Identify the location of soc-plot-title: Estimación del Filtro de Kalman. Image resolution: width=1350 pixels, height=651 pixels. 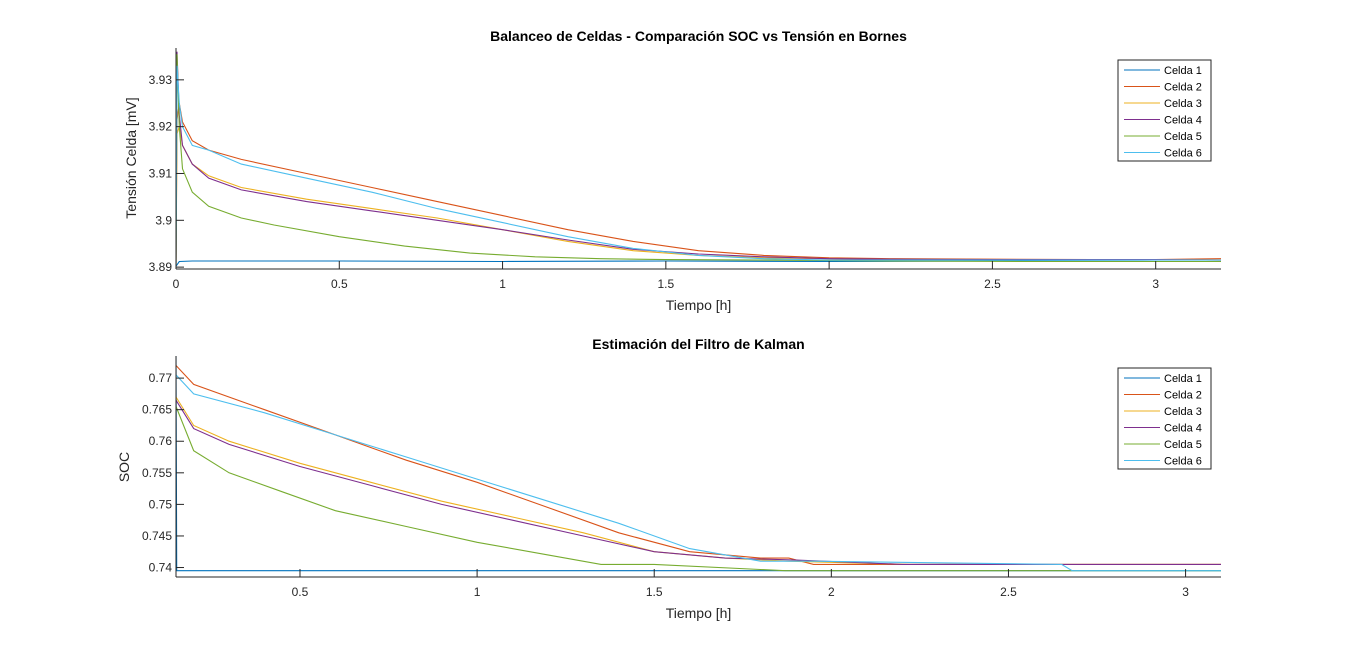
(698, 344).